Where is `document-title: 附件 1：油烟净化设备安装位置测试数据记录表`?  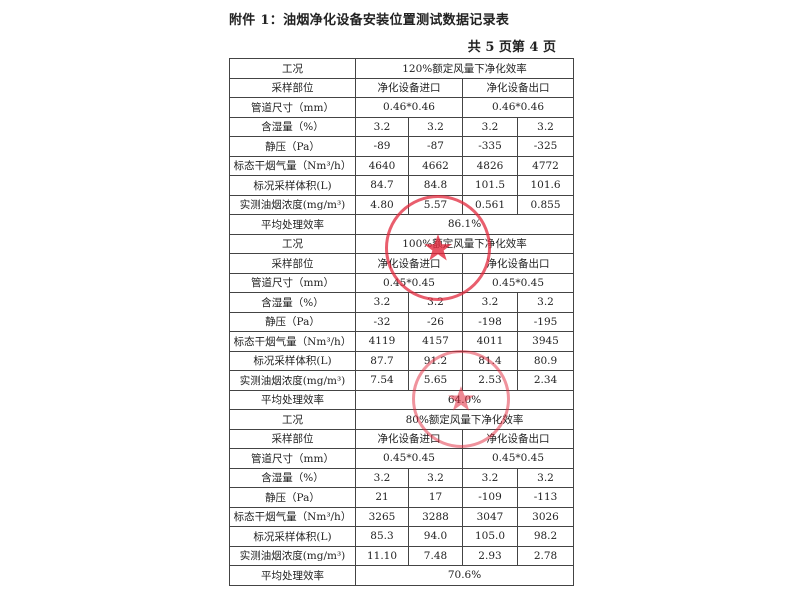
document-title: 附件 1：油烟净化设备安装位置测试数据记录表 is located at coordinates (369, 20).